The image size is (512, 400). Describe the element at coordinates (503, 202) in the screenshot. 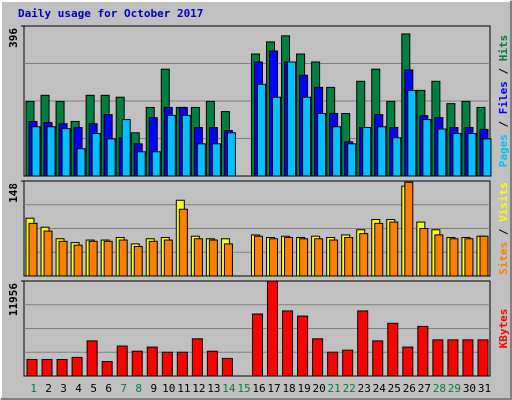

I see `legend-entry: Visits` at that location.